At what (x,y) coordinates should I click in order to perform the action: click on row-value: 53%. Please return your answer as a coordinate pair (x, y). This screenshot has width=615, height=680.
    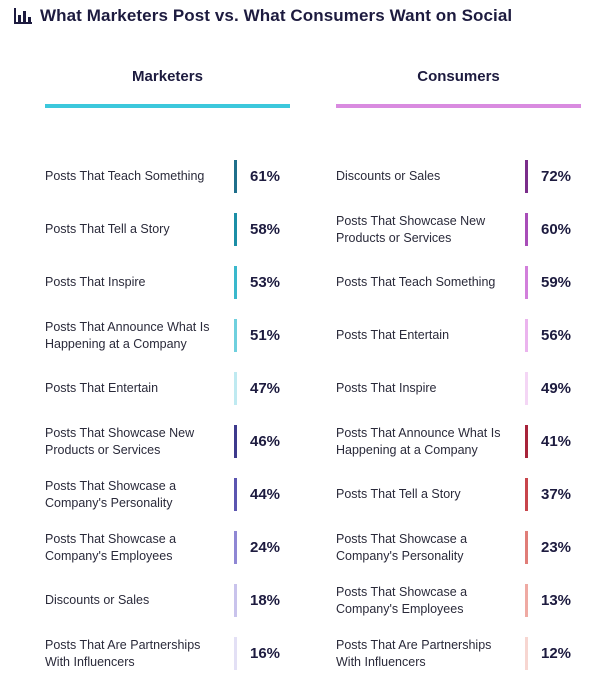
    Looking at the image, I should click on (265, 282).